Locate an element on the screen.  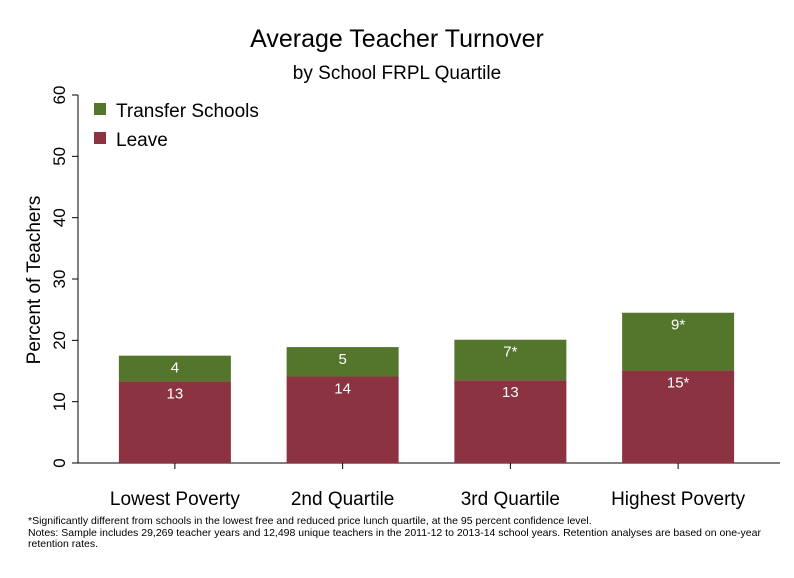
y-tick-label: 20 is located at coordinates (59, 340).